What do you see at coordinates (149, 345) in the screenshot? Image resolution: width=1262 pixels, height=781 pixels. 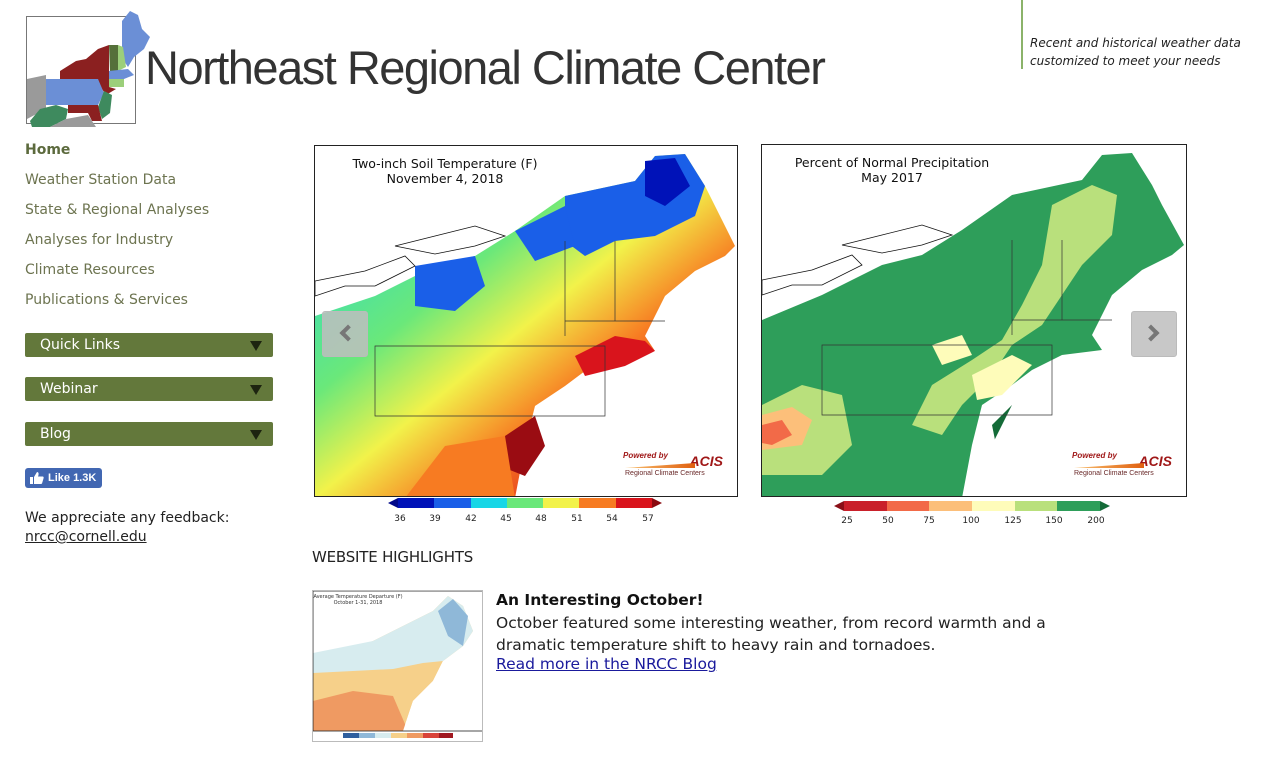 I see `quick-links-dropdown: Quick Links` at bounding box center [149, 345].